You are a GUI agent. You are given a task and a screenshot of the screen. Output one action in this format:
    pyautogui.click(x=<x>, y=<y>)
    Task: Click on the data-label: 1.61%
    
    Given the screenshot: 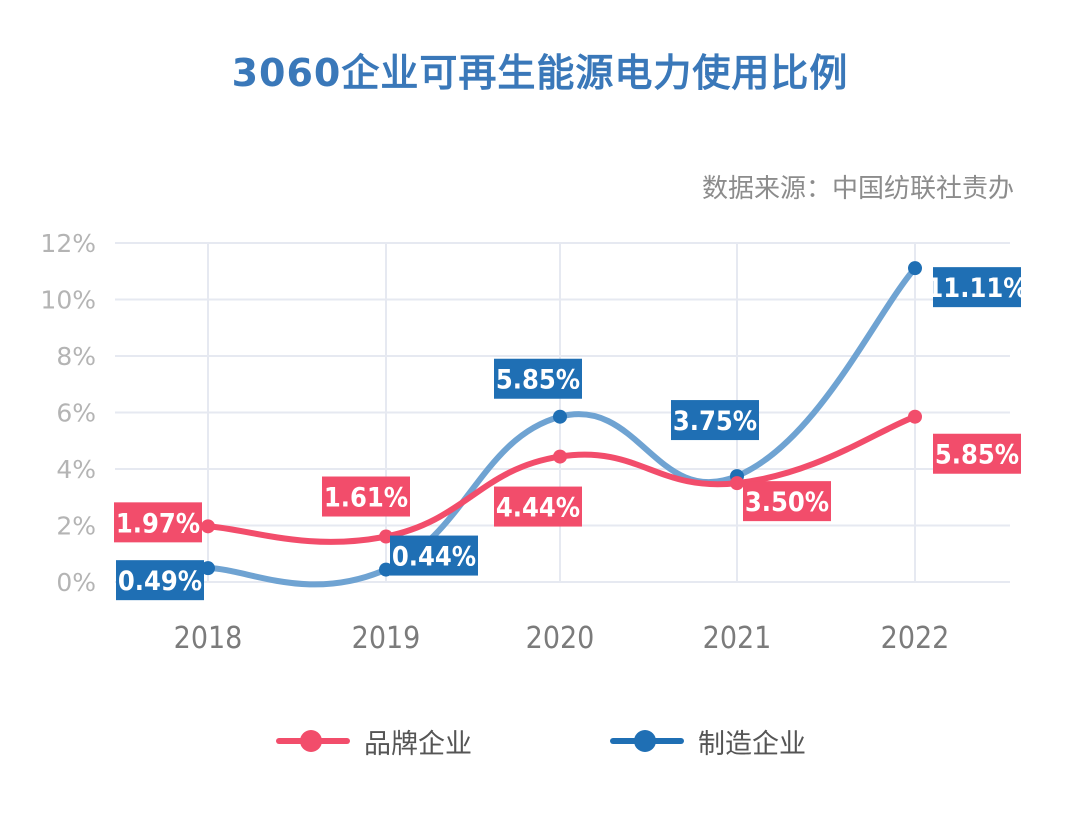 What is the action you would take?
    pyautogui.click(x=366, y=498)
    